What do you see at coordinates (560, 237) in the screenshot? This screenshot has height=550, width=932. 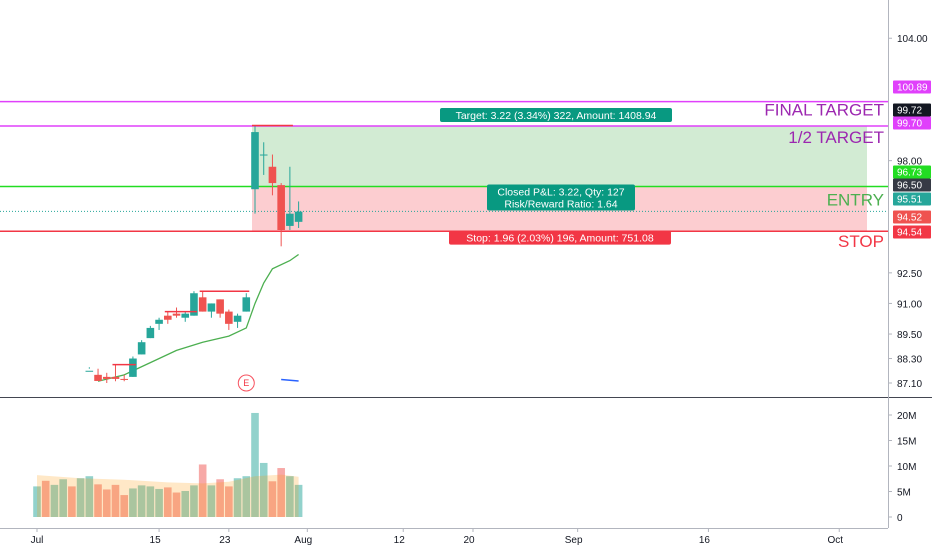 I see `stop-label-box` at bounding box center [560, 237].